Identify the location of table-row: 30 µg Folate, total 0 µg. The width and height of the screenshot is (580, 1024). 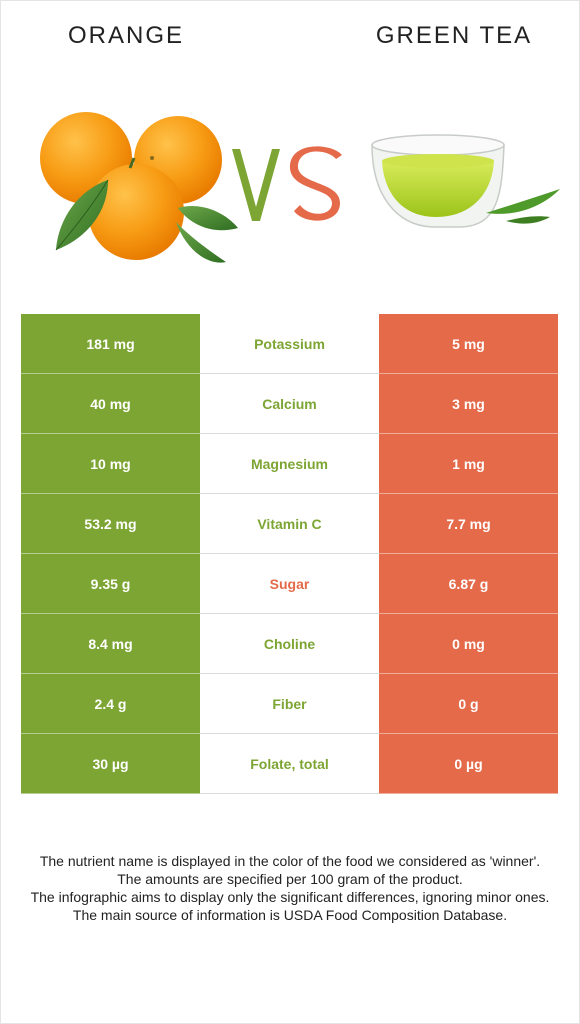
(289, 764).